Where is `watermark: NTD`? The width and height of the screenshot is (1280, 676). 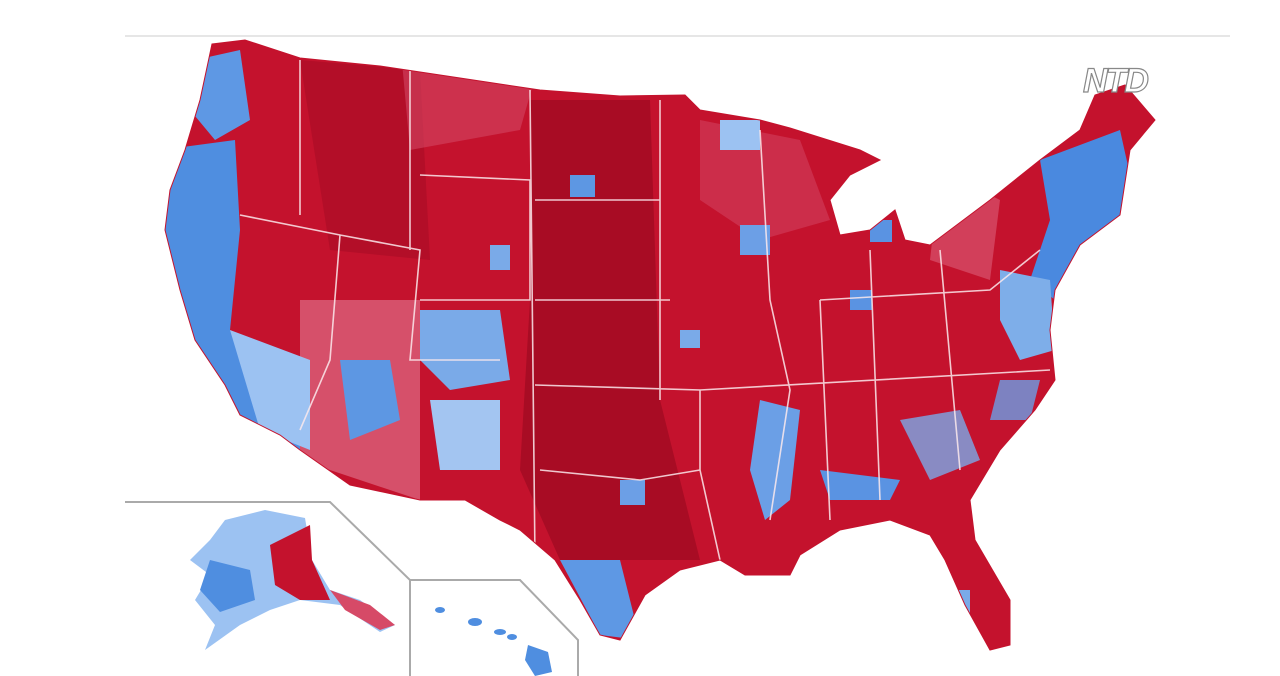 watermark: NTD is located at coordinates (1115, 81).